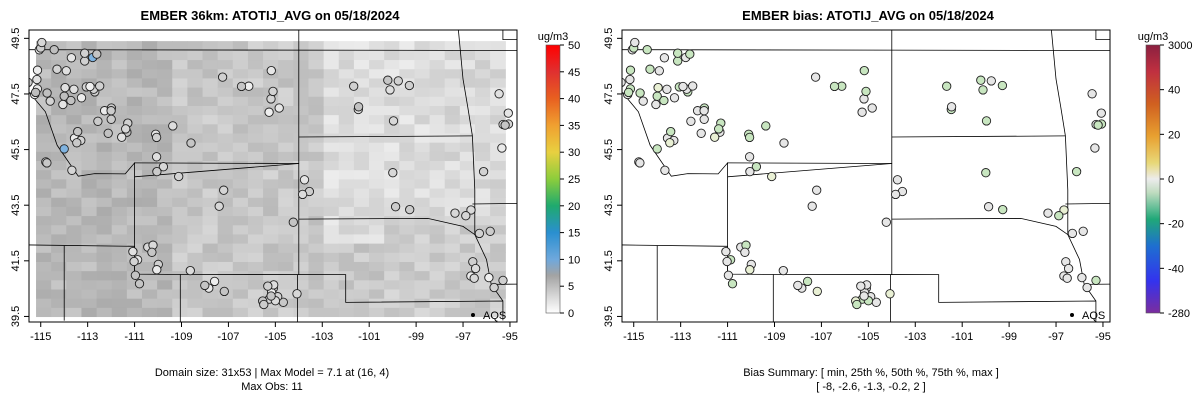 Image resolution: width=1200 pixels, height=414 pixels. Describe the element at coordinates (574, 73) in the screenshot. I see `colorbar-tick-label-9: 45` at that location.